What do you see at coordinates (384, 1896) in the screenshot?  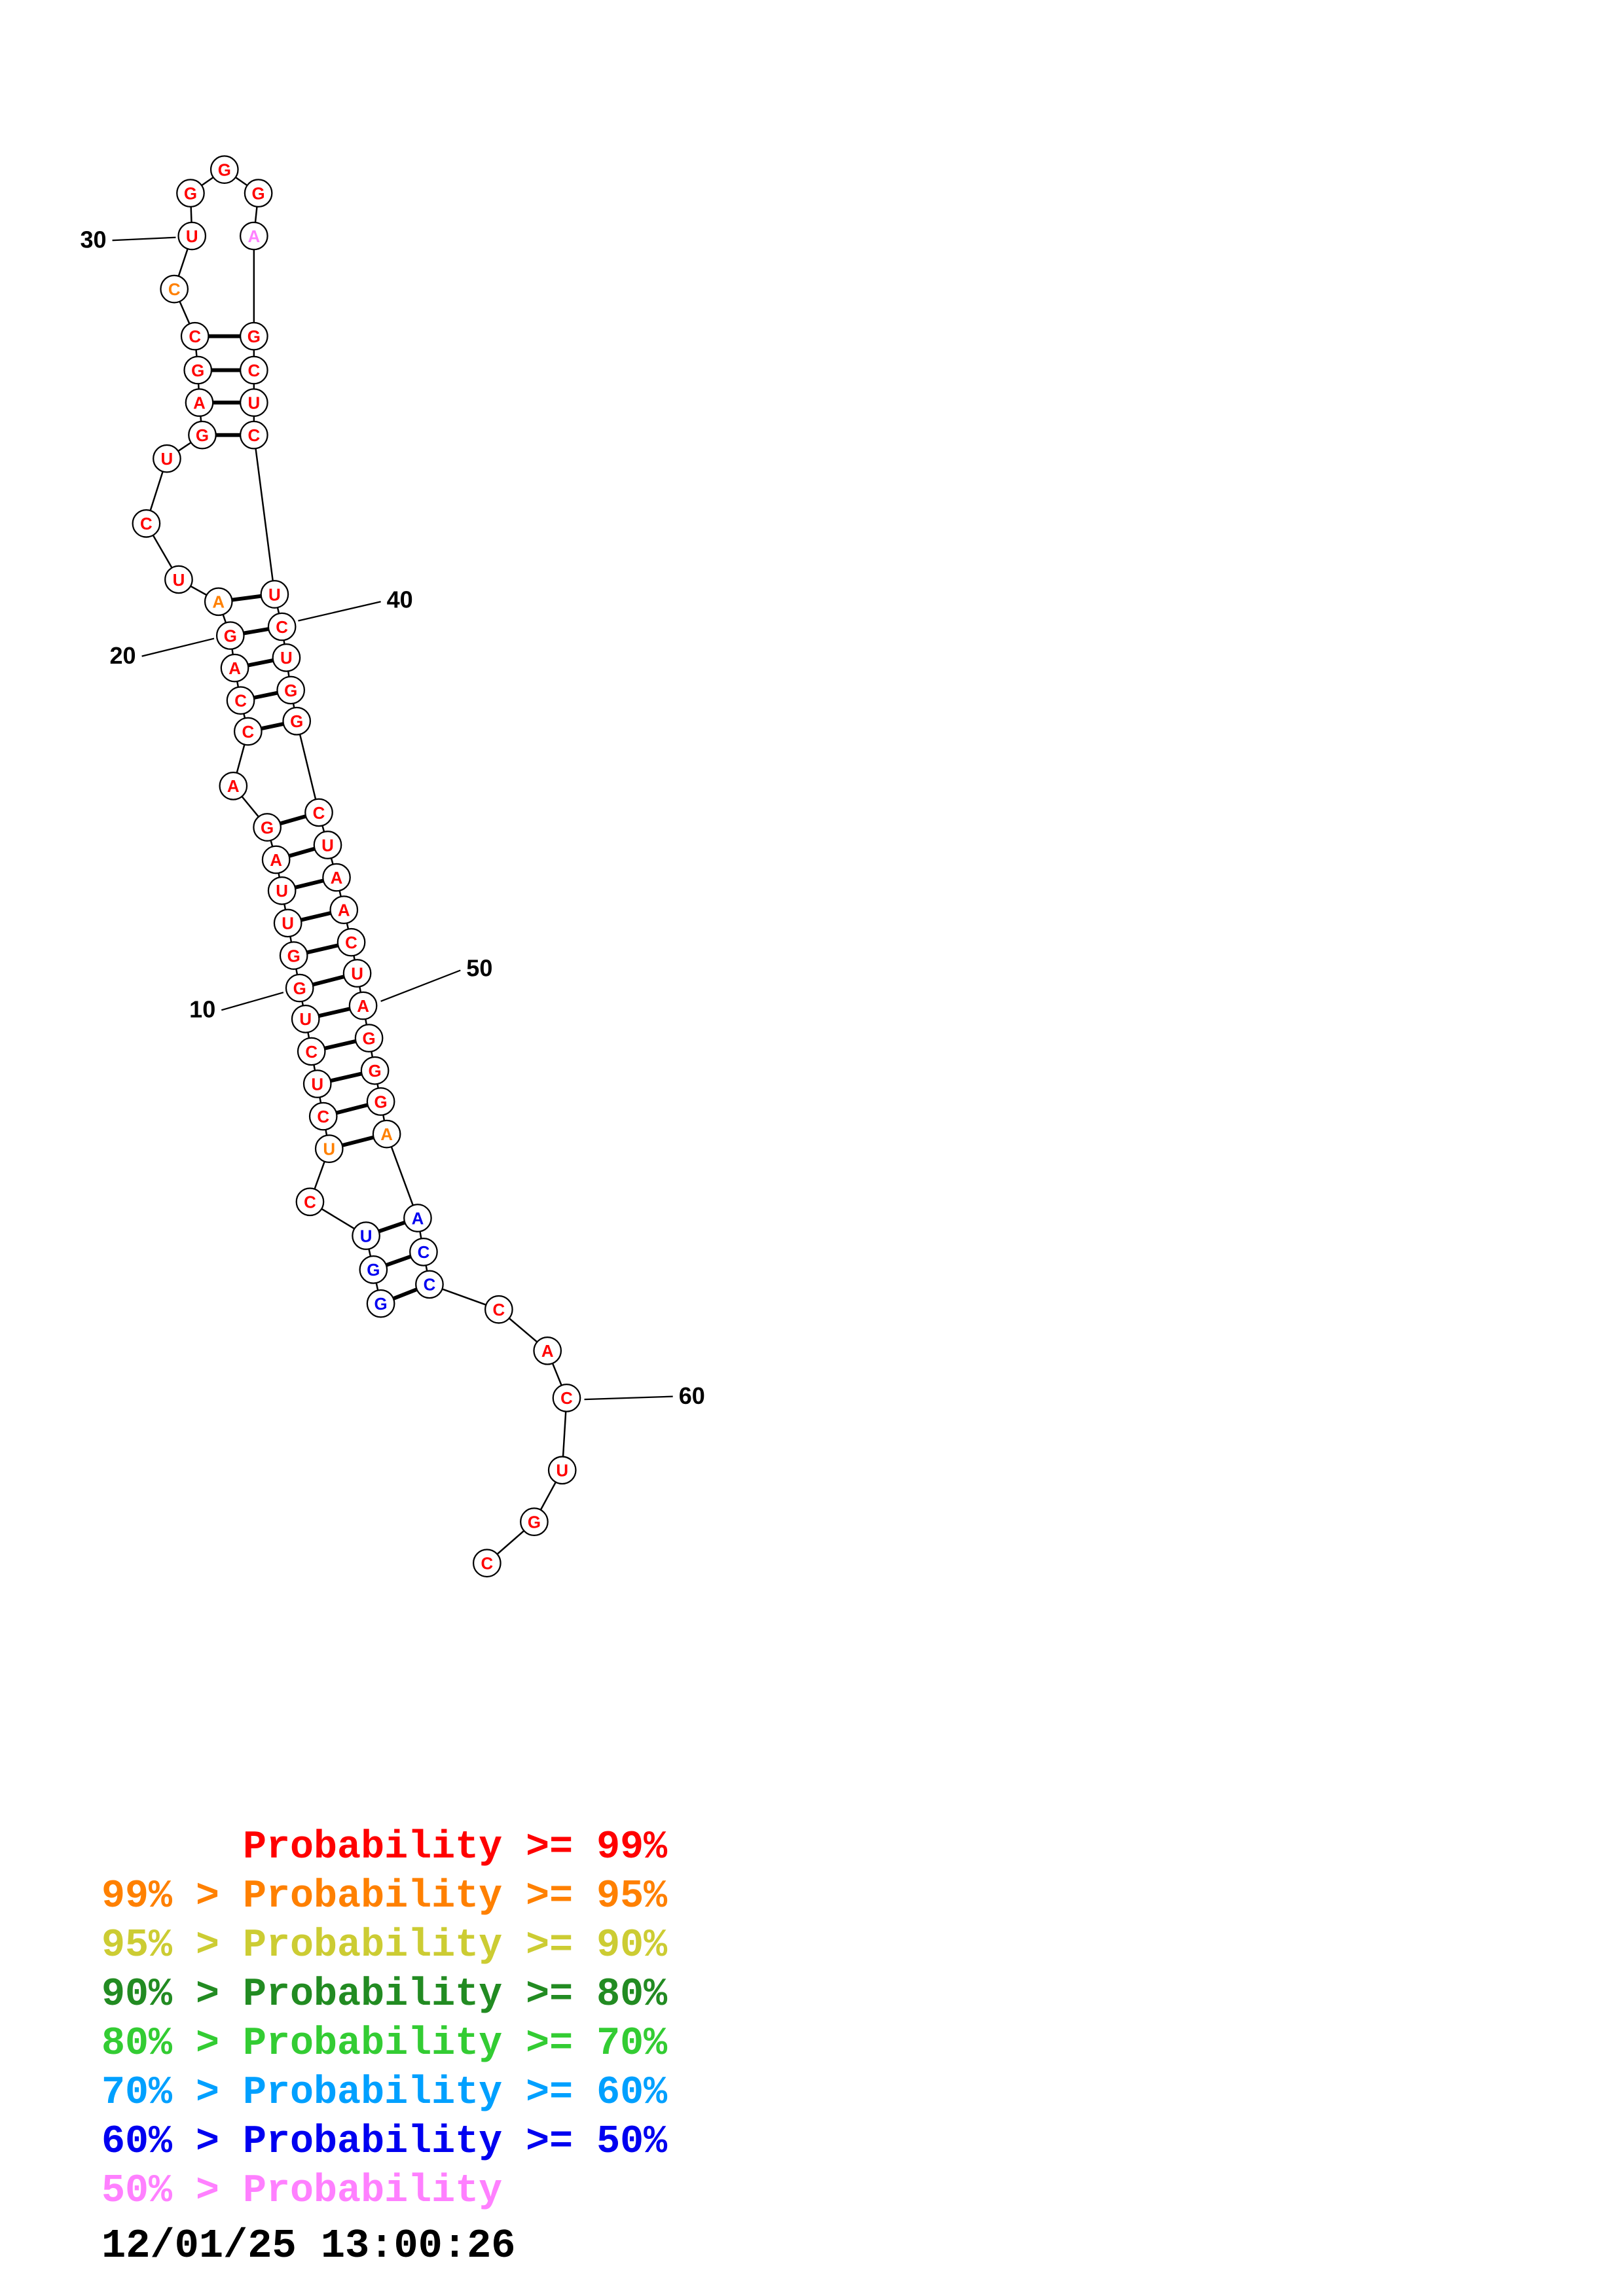 I see `legend-item-1: 99% > Probability >= 95%` at bounding box center [384, 1896].